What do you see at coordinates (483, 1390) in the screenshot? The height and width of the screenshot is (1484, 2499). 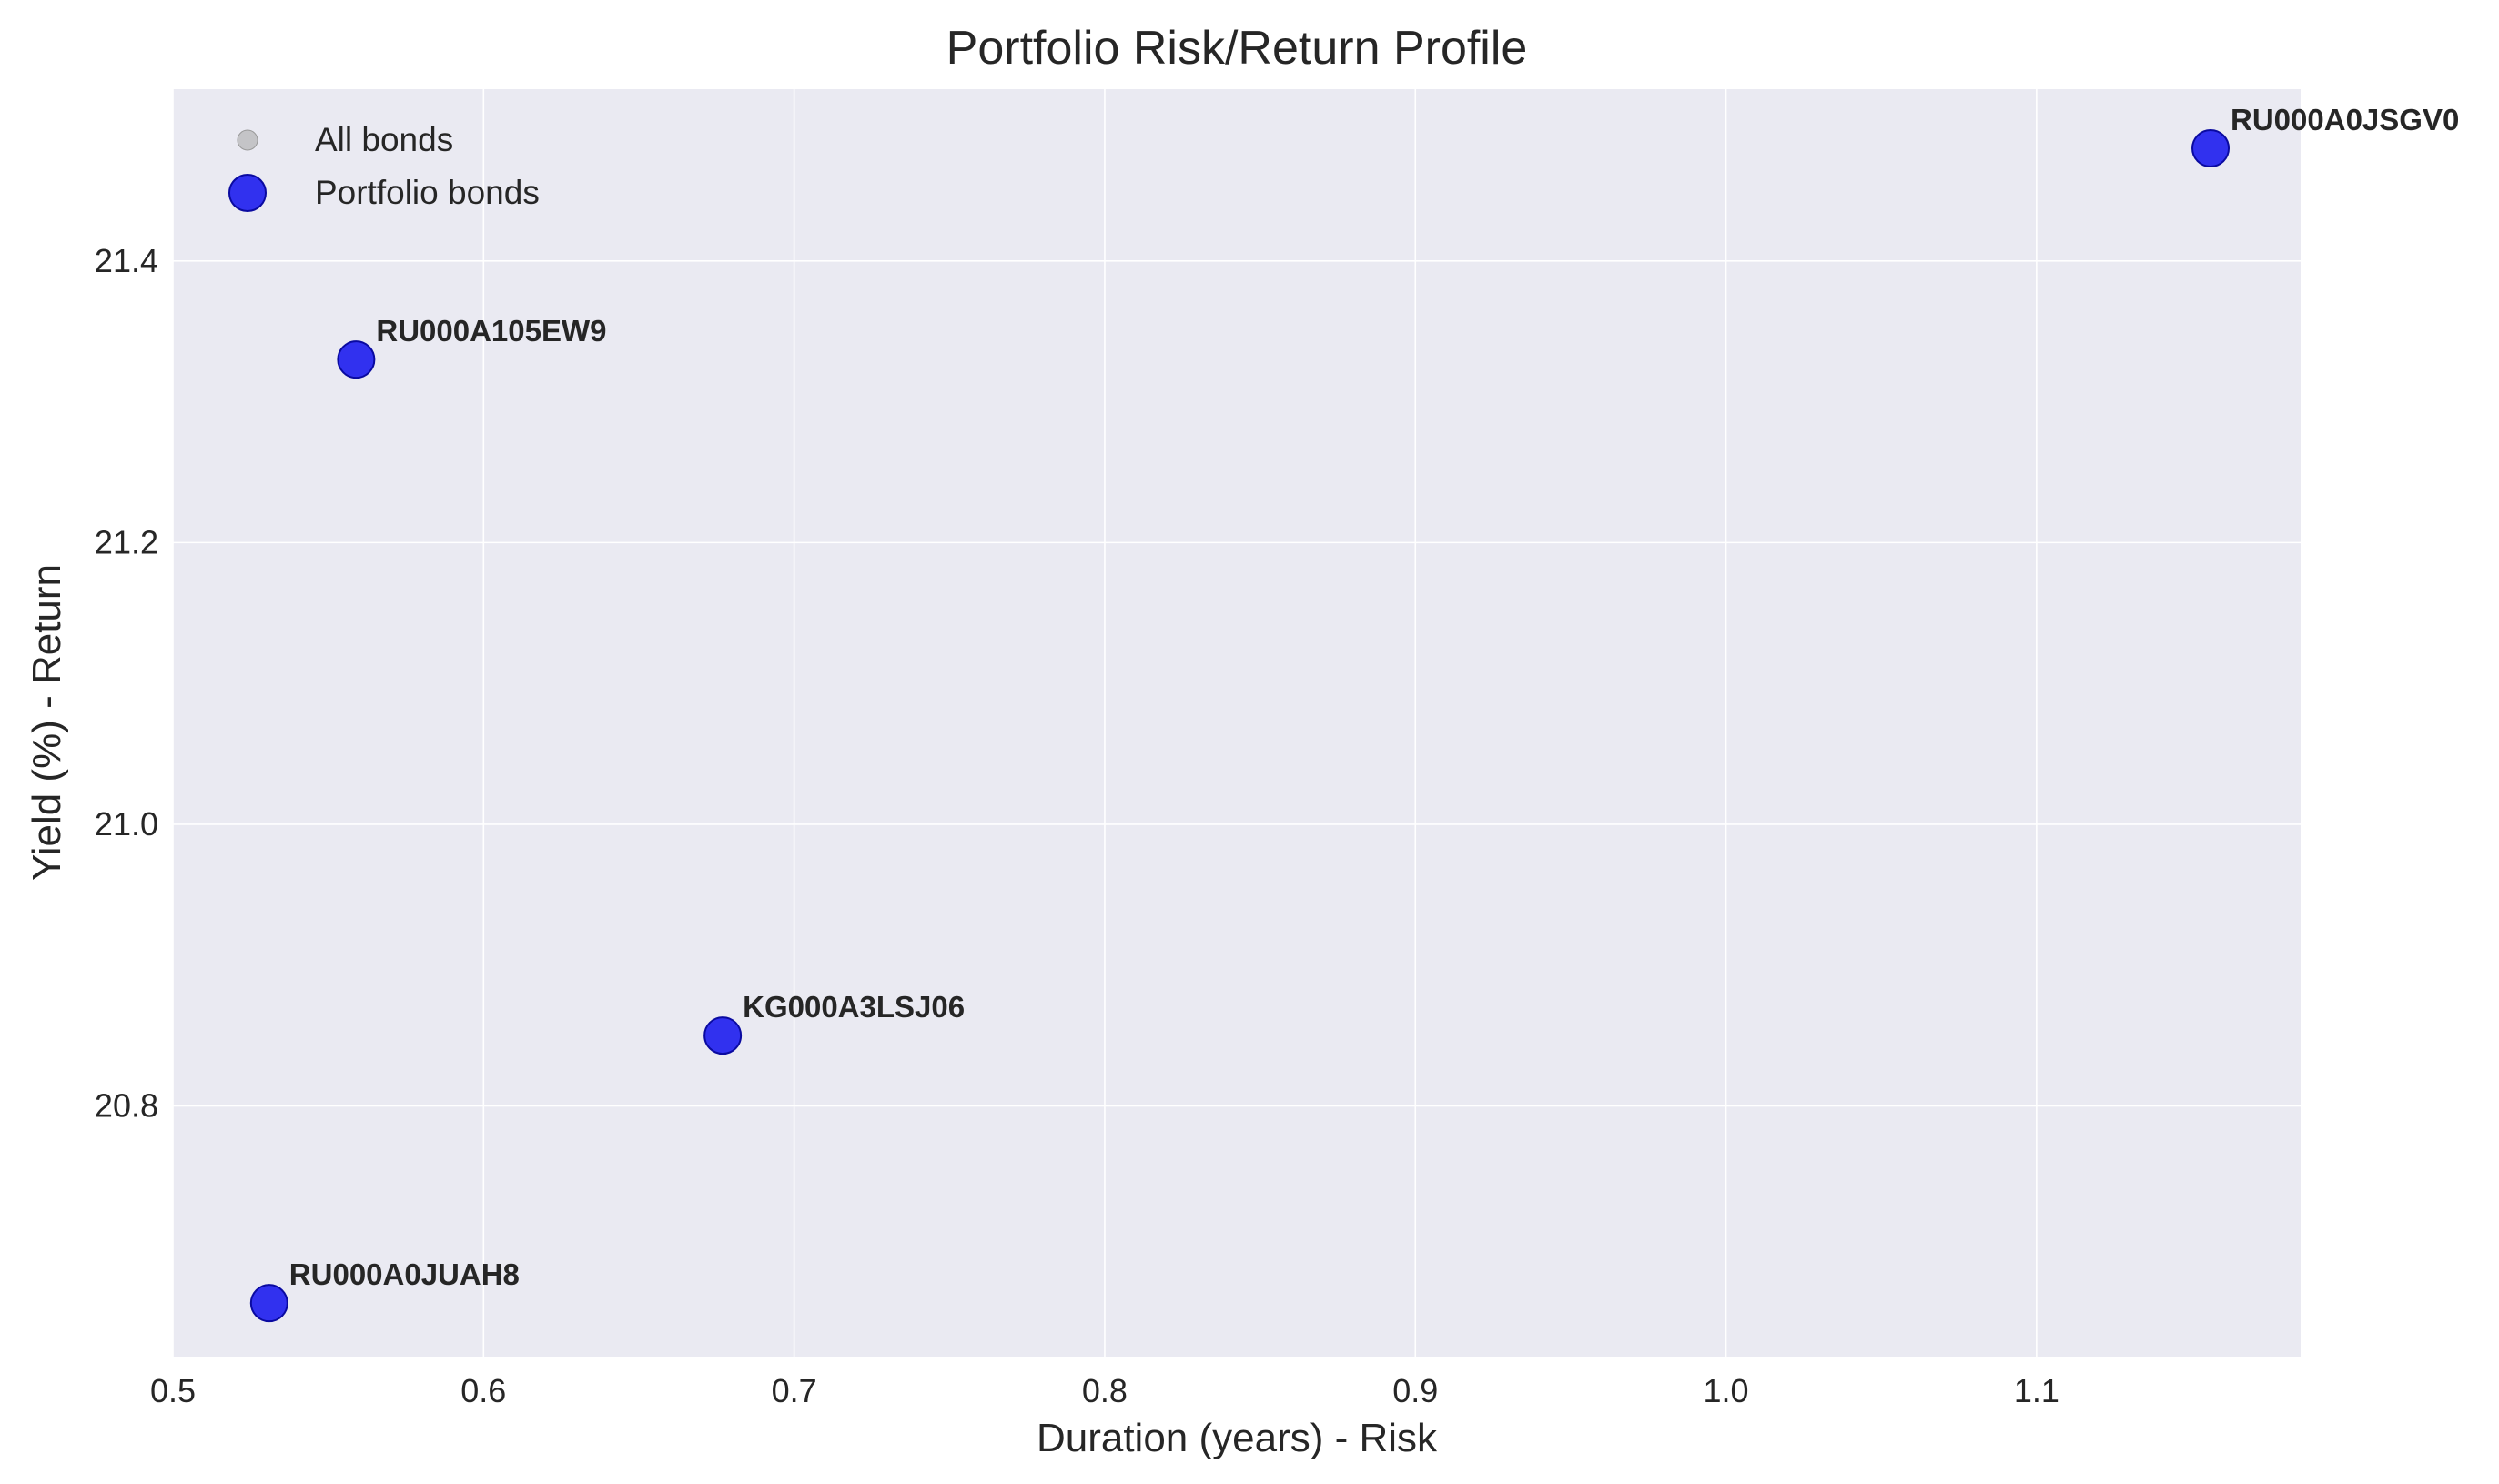 I see `x-tick-label: 0.6` at bounding box center [483, 1390].